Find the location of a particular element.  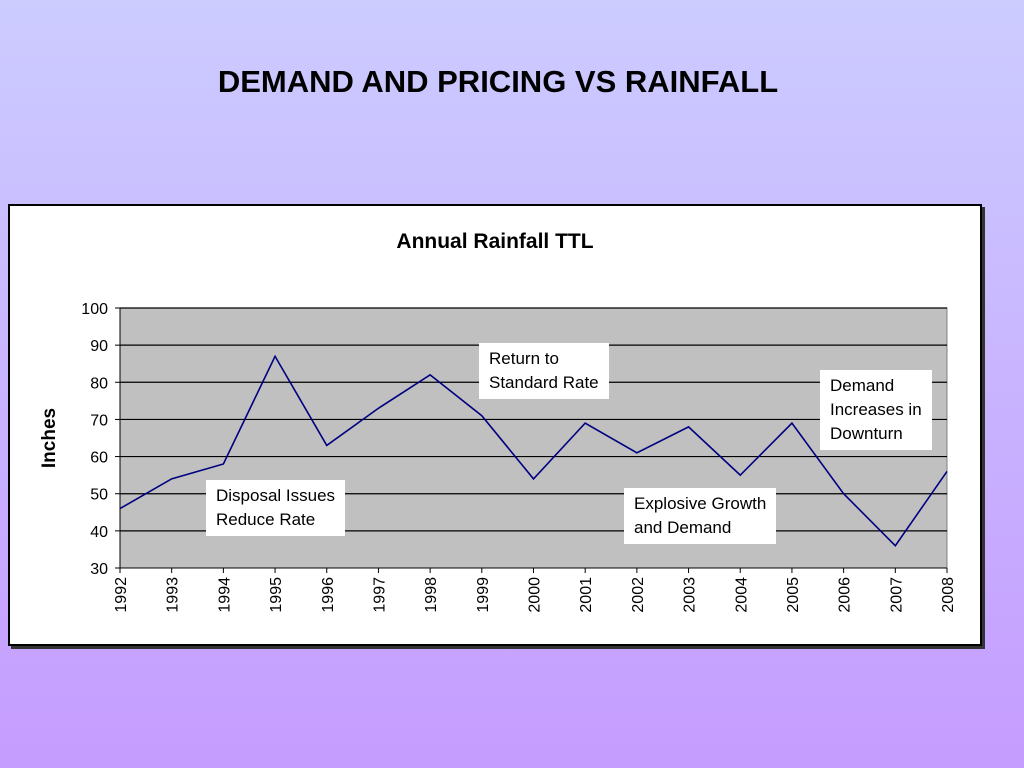

y-tick-label: 40 is located at coordinates (99, 532).